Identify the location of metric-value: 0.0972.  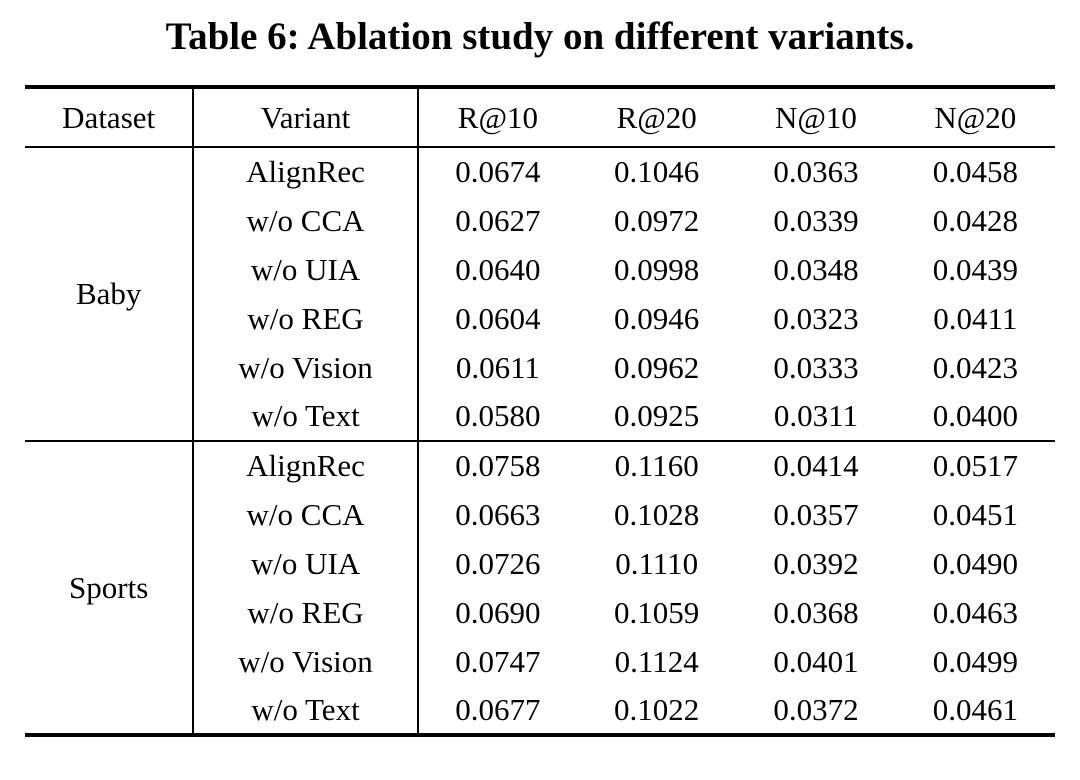
(657, 220).